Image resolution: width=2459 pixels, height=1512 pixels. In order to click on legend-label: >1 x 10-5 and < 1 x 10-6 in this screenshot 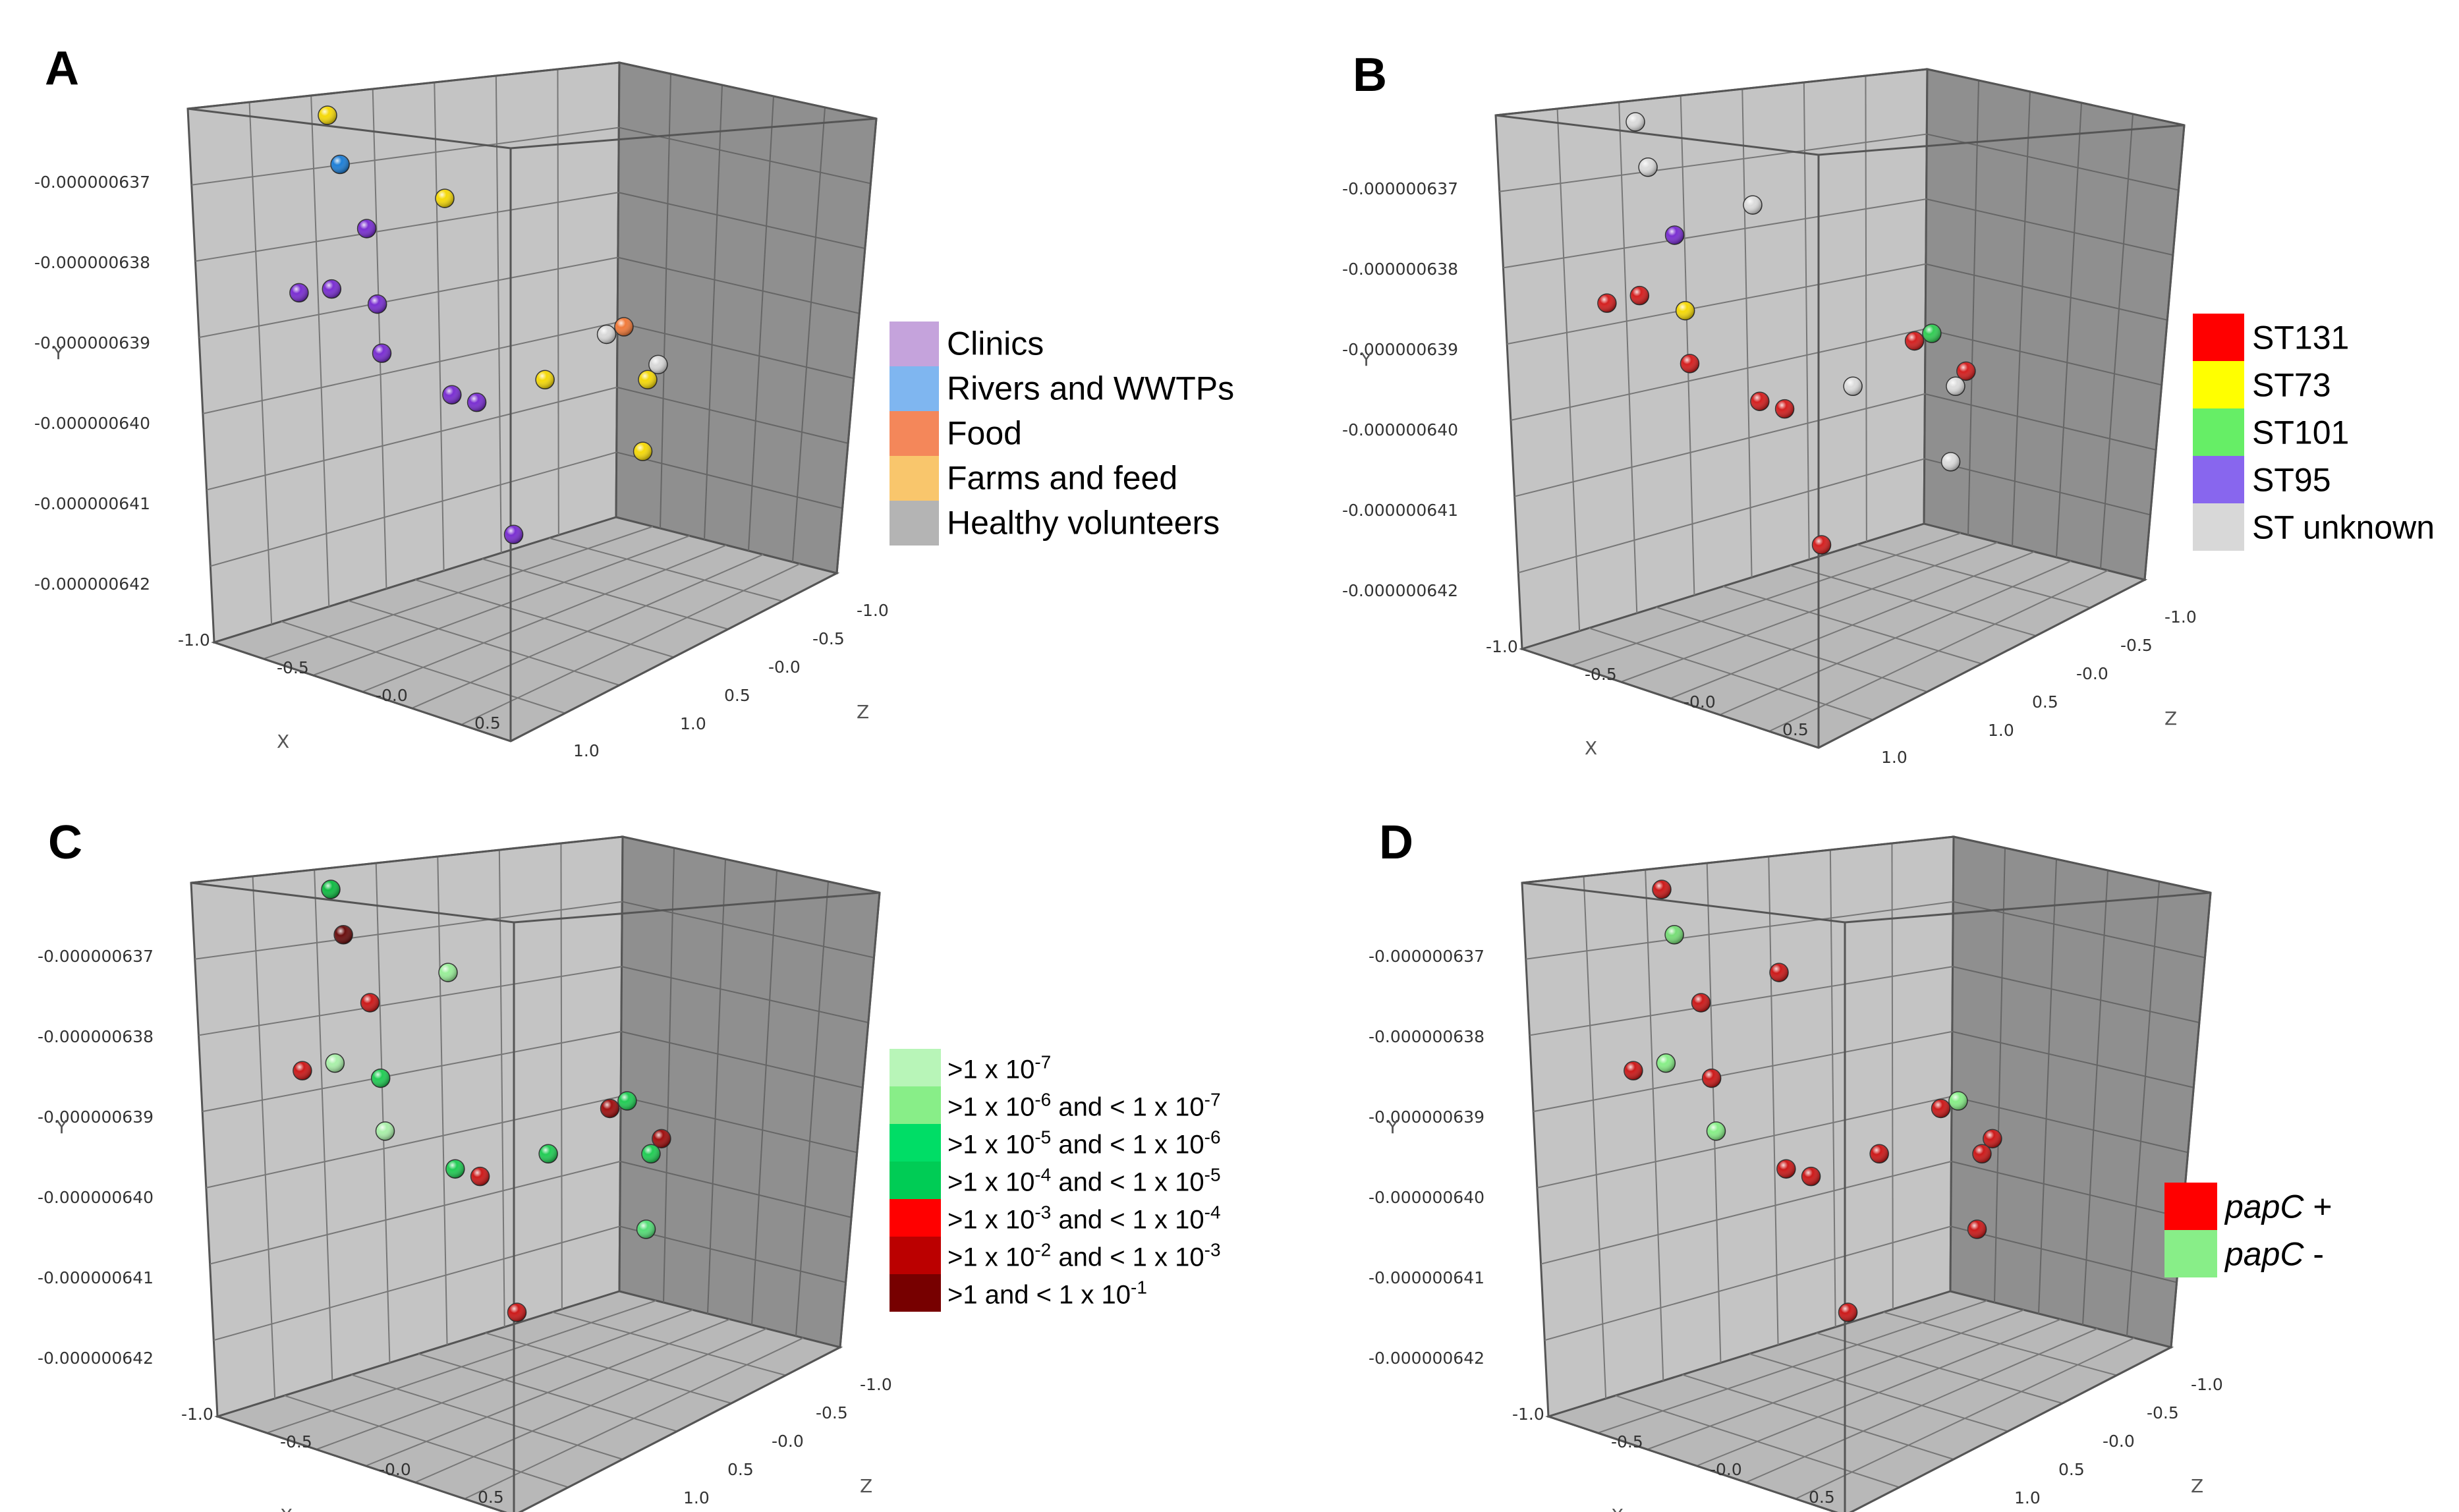, I will do `click(1084, 1143)`.